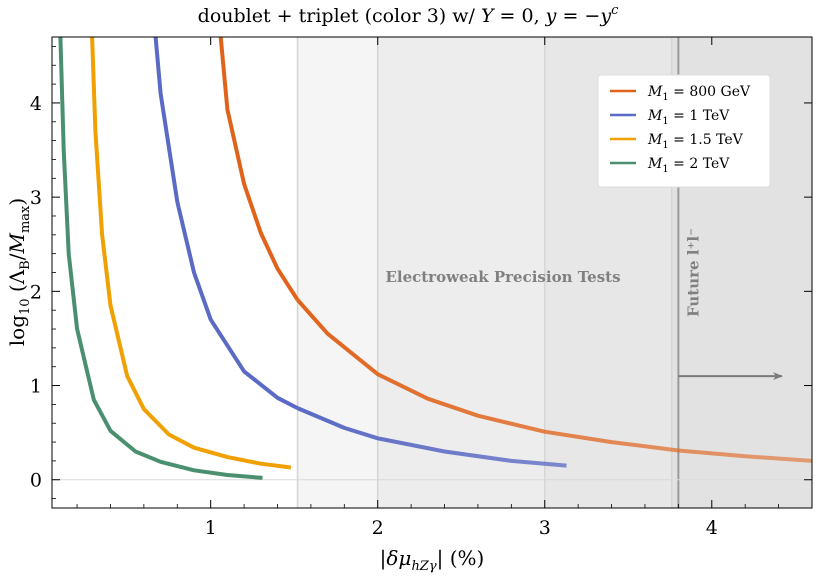 The width and height of the screenshot is (817, 576). I want to click on legend-box, so click(684, 131).